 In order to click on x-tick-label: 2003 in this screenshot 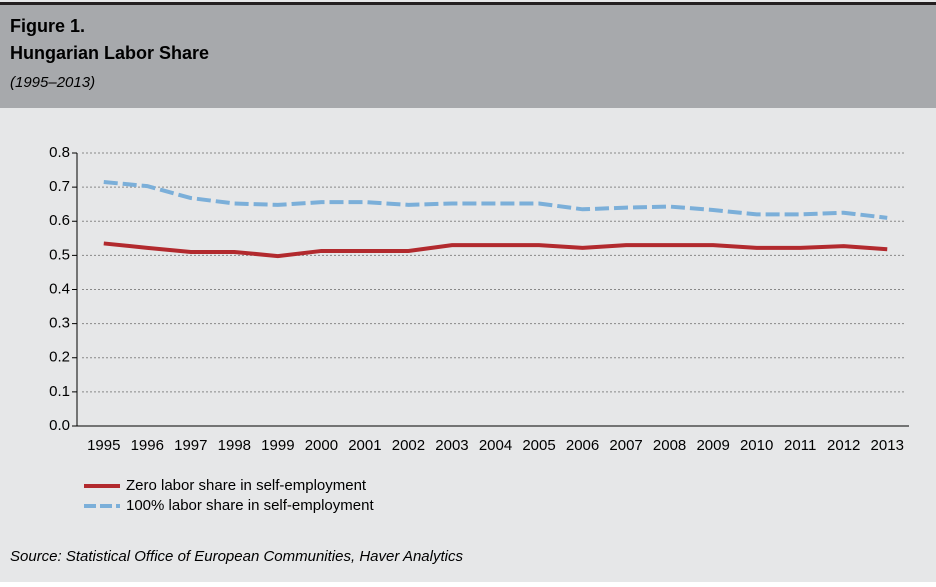, I will do `click(451, 445)`.